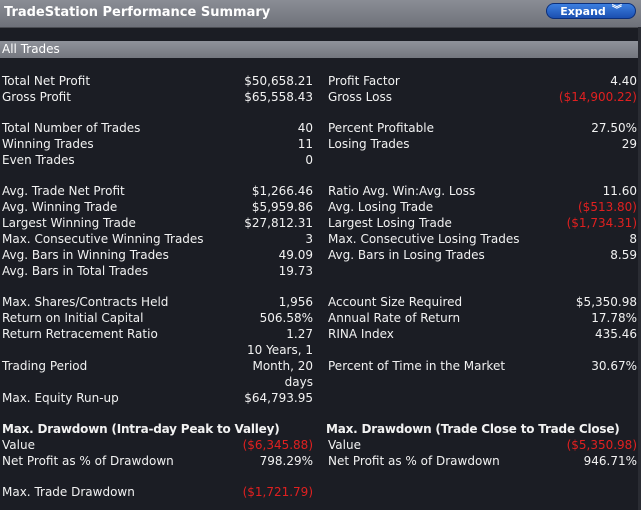 The image size is (641, 510). What do you see at coordinates (364, 81) in the screenshot?
I see `metric-label: Profit Factor` at bounding box center [364, 81].